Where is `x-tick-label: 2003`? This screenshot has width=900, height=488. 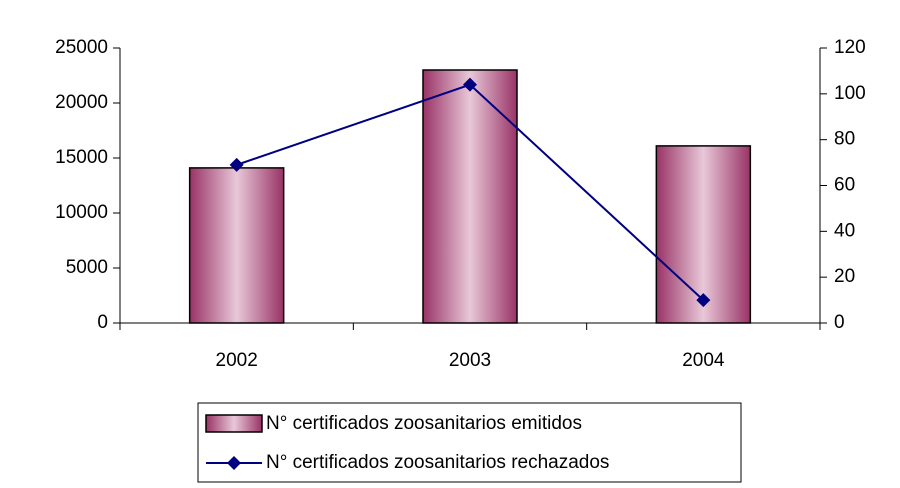 x-tick-label: 2003 is located at coordinates (470, 360).